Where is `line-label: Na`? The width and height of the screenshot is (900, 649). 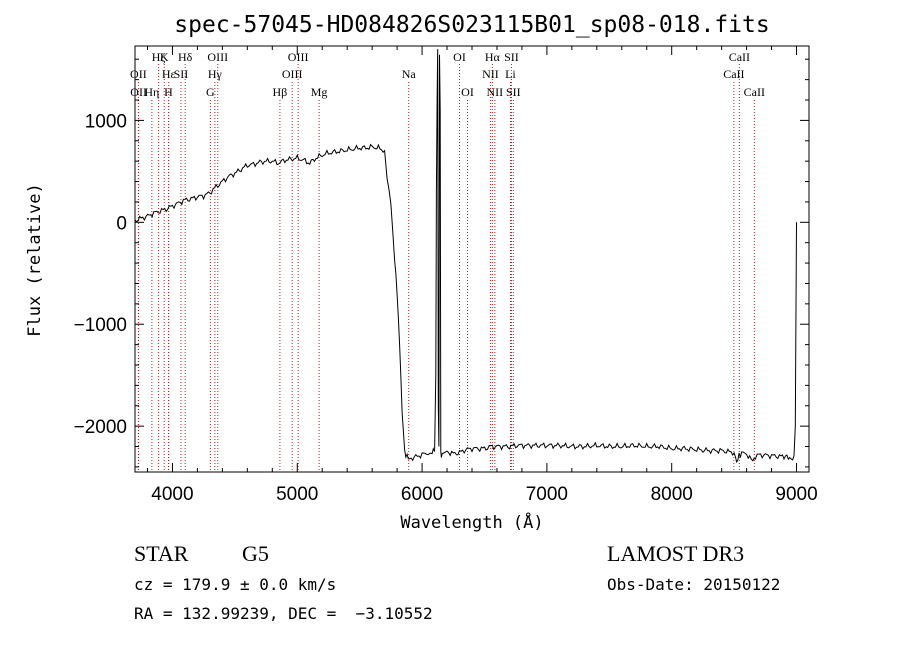
line-label: Na is located at coordinates (409, 74).